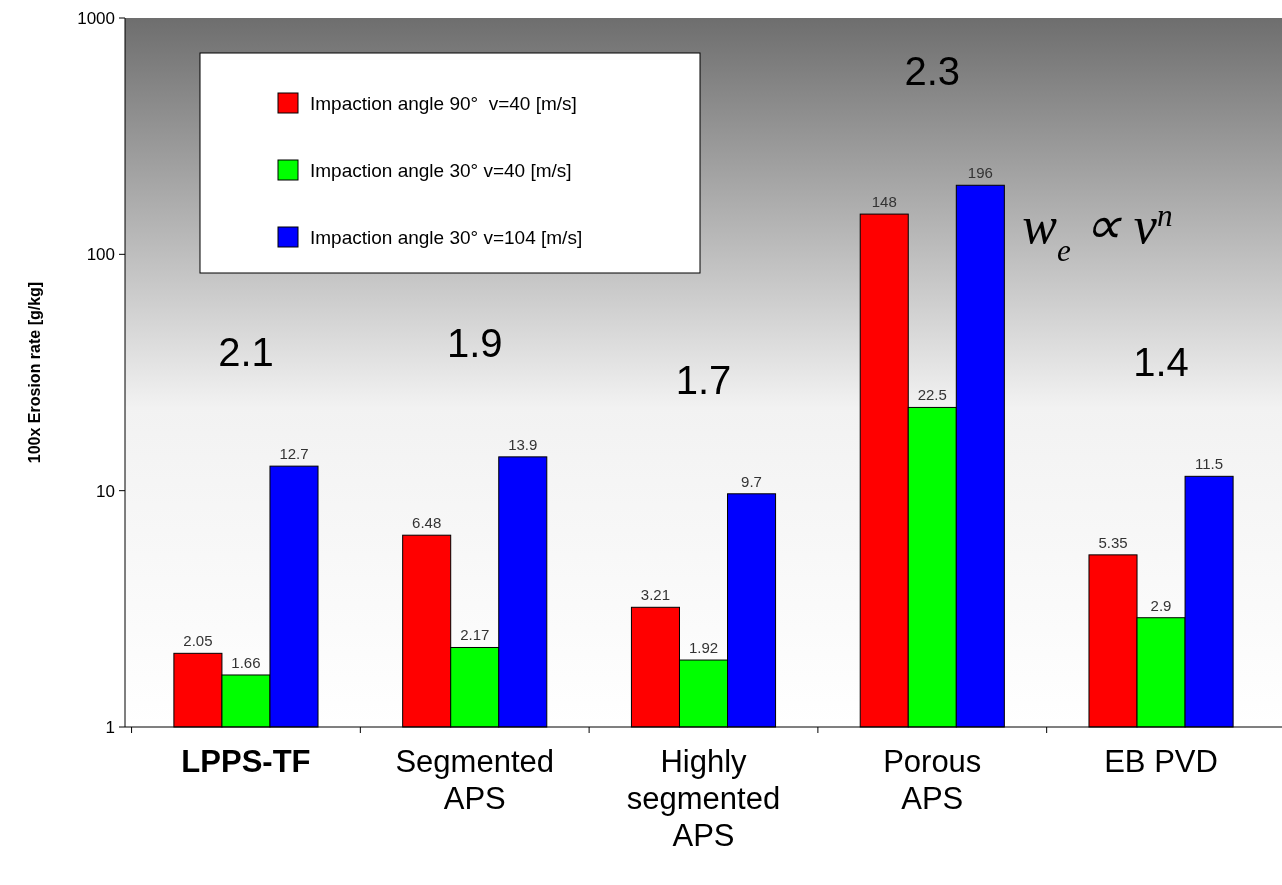 This screenshot has width=1282, height=885. Describe the element at coordinates (1097, 232) in the screenshot. I see `annotation: w$_{e}$ ∝ v$^{n}$` at that location.